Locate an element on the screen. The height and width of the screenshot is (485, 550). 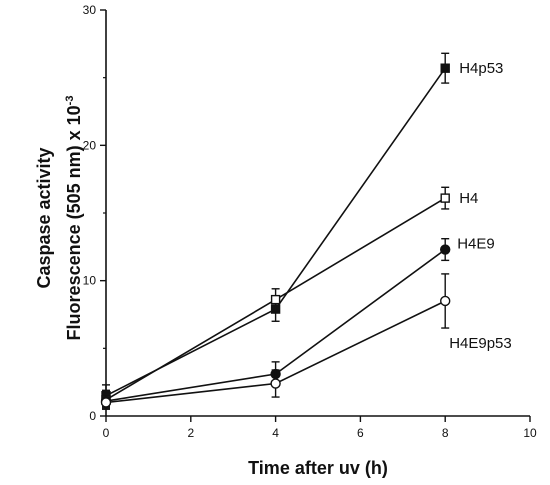
y-tick-label: 20 is located at coordinates (90, 145).